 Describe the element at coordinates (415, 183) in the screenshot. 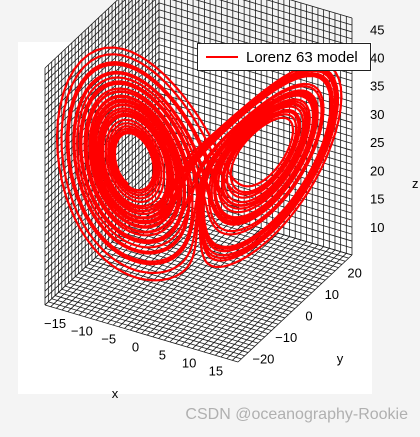

I see `z-axis-label: z` at that location.